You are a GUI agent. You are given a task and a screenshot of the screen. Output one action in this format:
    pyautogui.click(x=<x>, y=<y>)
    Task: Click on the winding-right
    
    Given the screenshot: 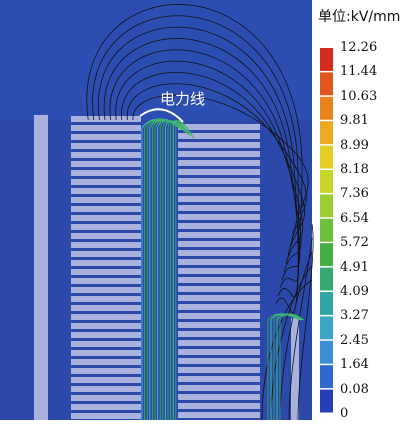 What is the action you would take?
    pyautogui.click(x=219, y=271)
    